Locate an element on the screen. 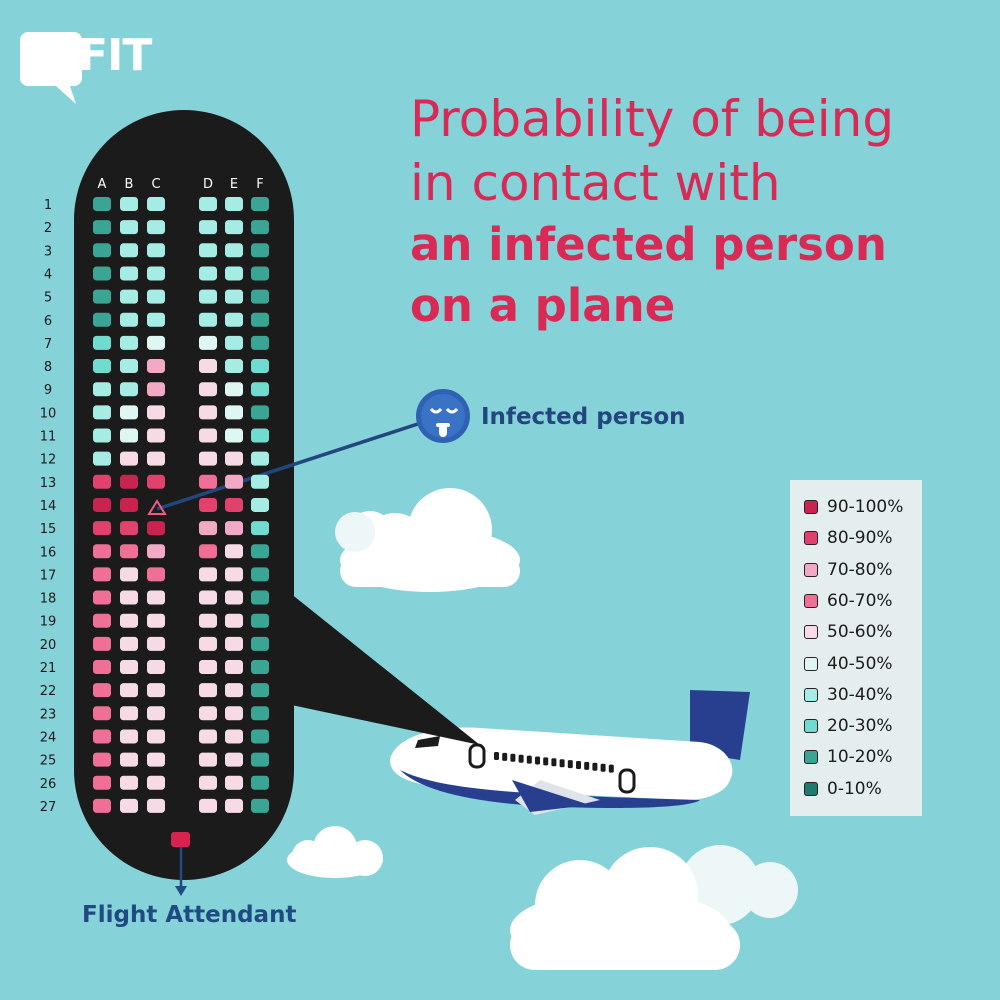  row-label: 16 is located at coordinates (48, 552).